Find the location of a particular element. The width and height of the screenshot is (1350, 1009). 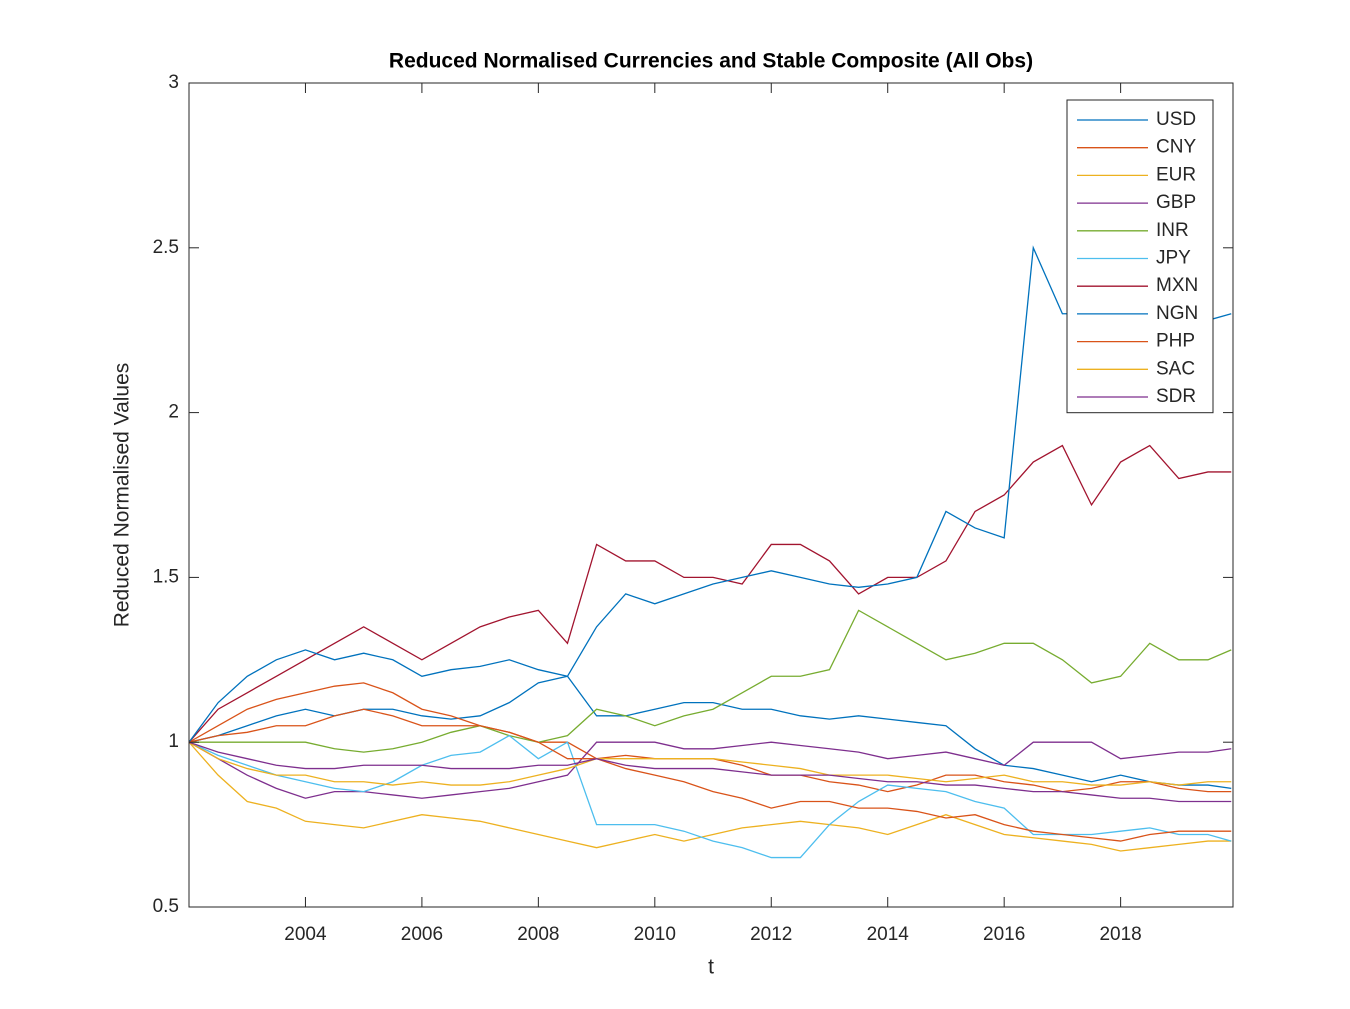

legend-label: SDR is located at coordinates (1176, 396).